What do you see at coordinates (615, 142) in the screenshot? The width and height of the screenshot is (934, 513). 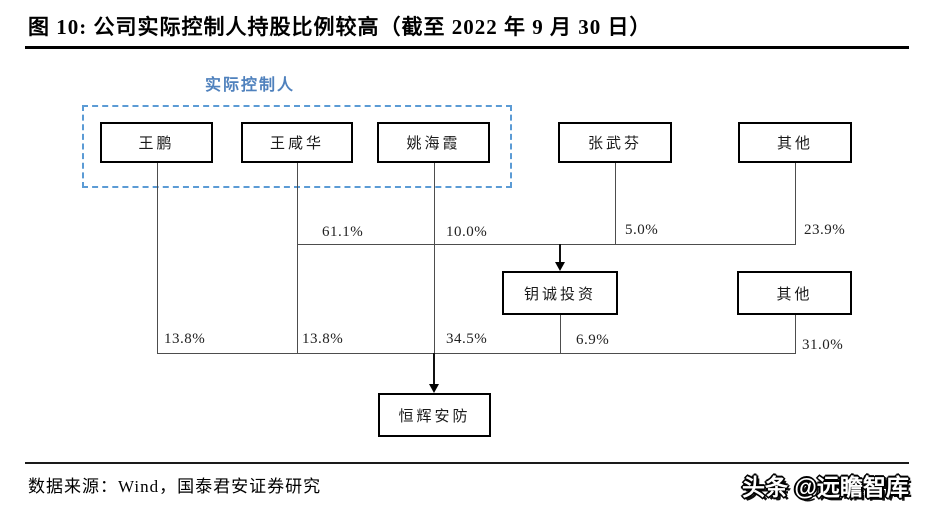 I see `node-zhangwufen: 张武芬` at bounding box center [615, 142].